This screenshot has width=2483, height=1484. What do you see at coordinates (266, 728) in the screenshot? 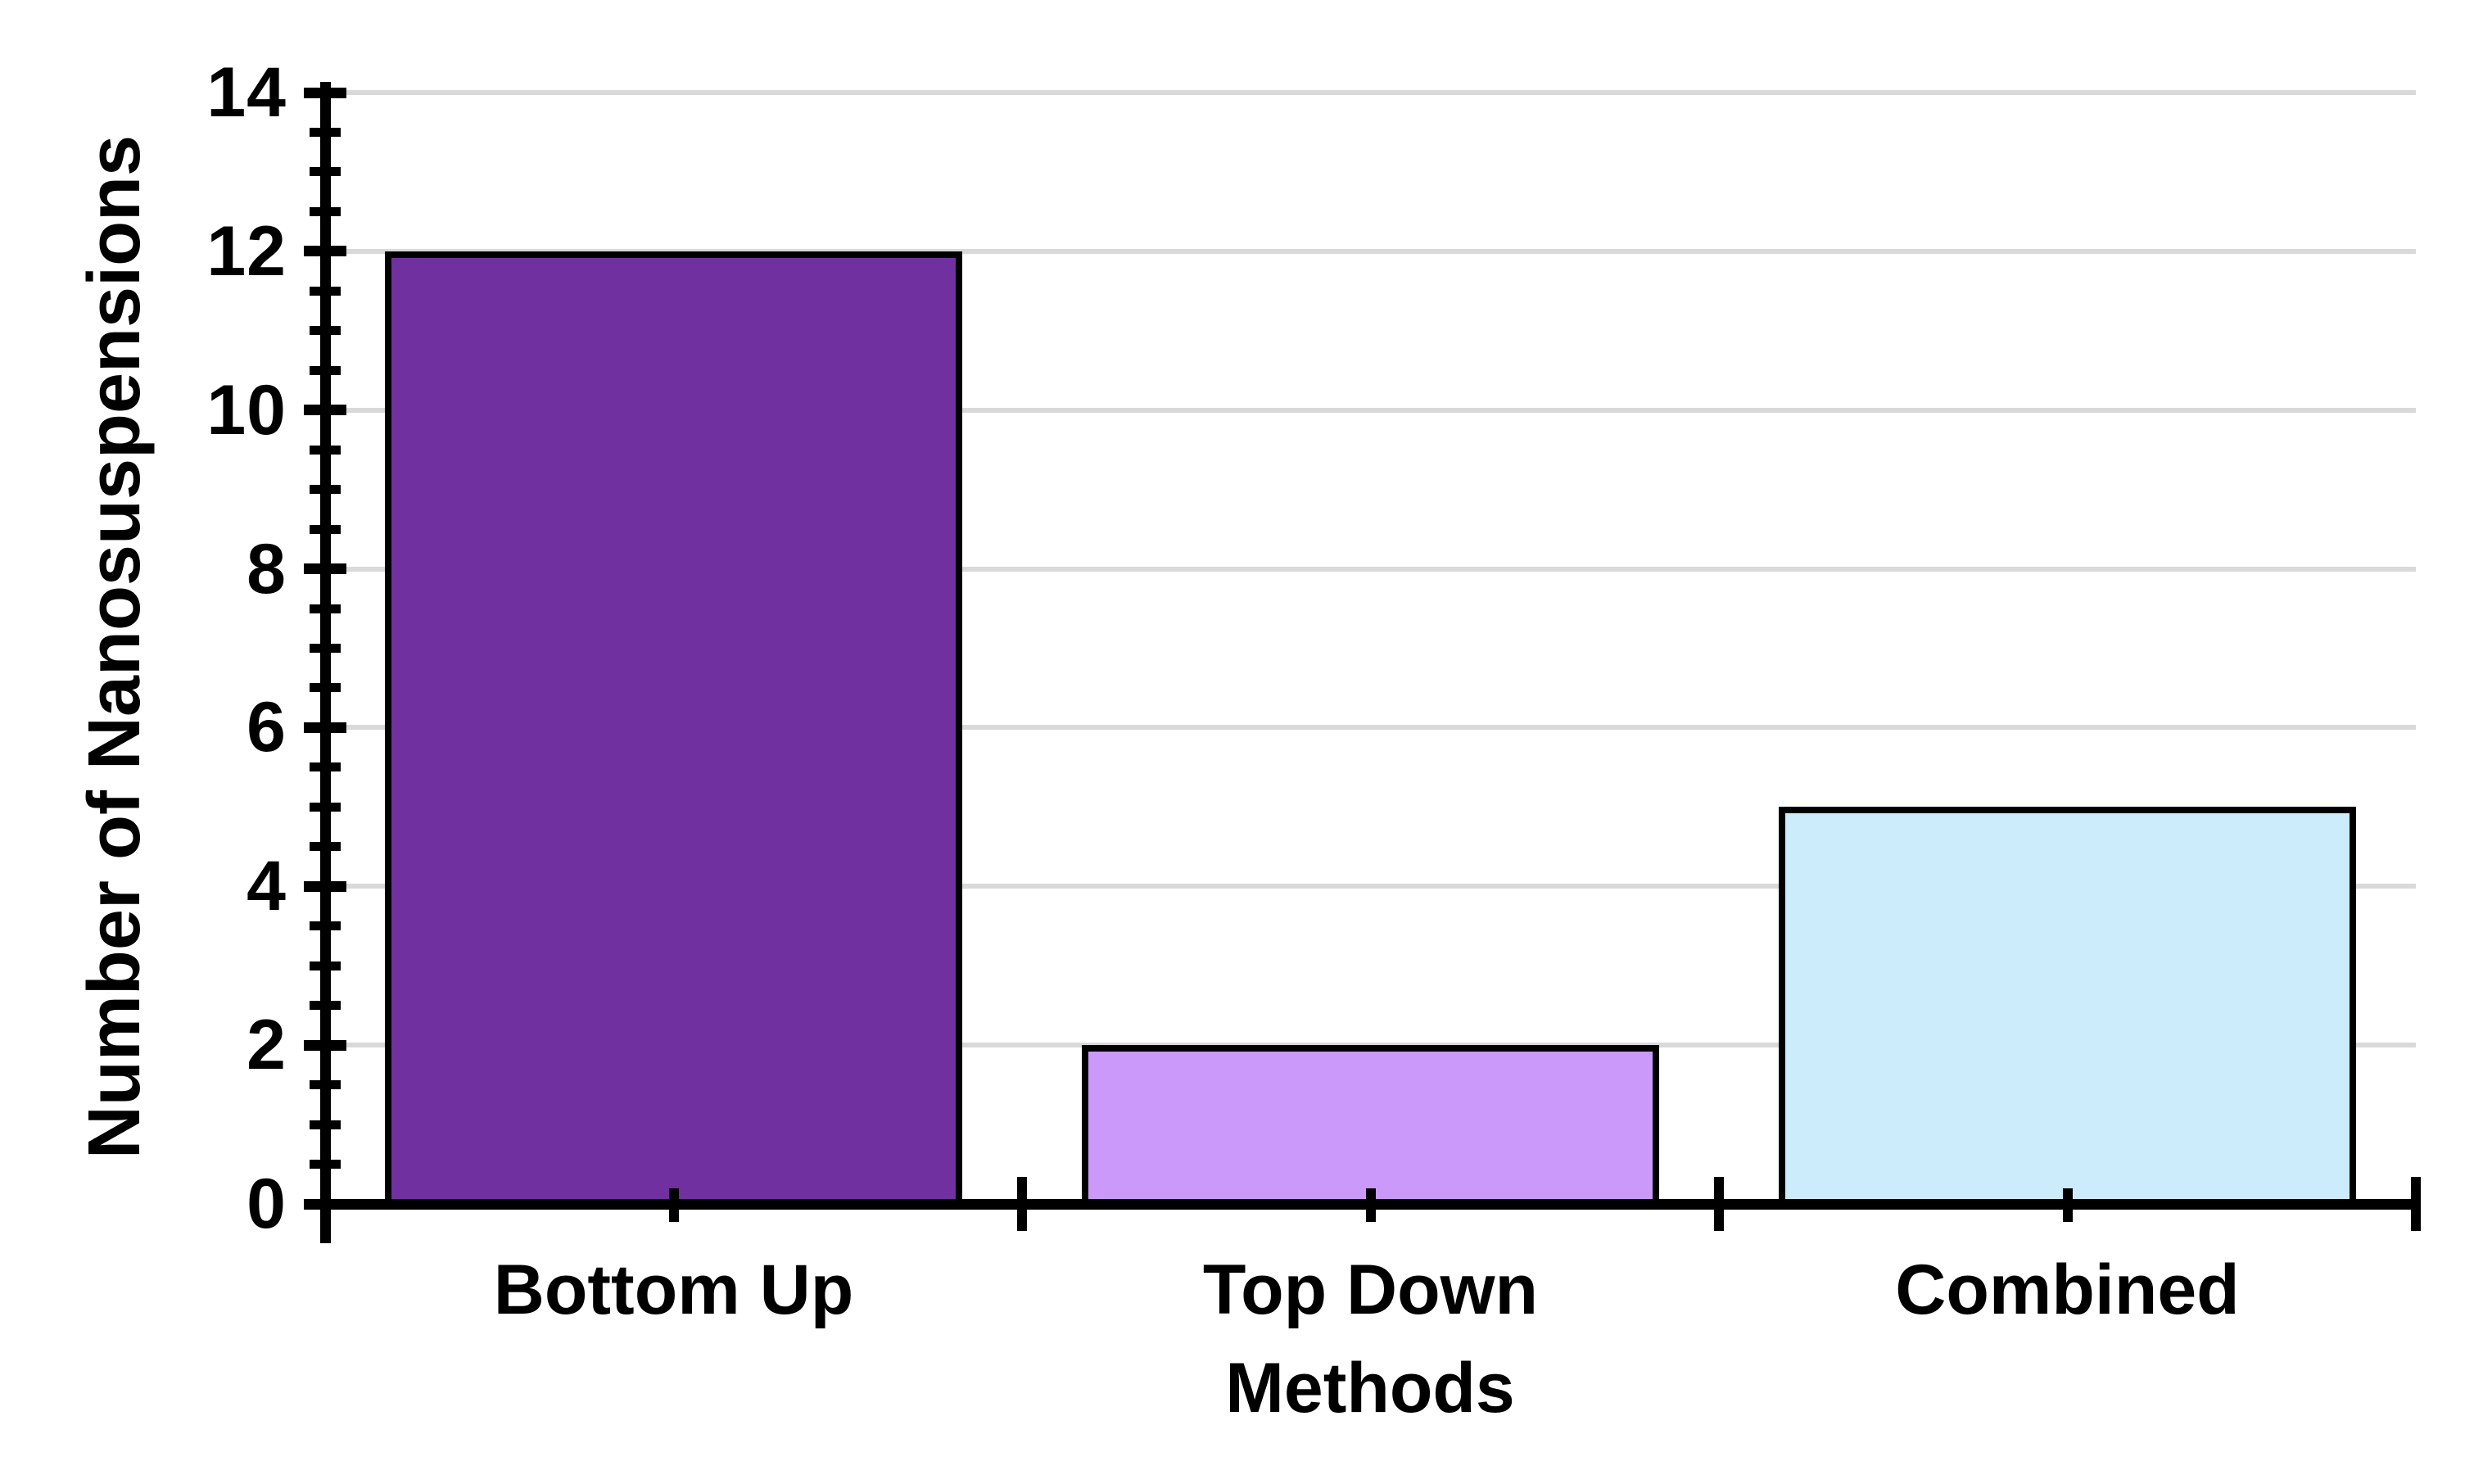
I see `y-tick-label: 6` at bounding box center [266, 728].